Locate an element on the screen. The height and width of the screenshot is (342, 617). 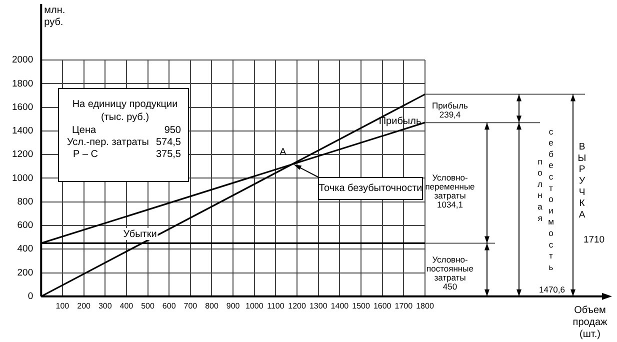
annotation: Р – С is located at coordinates (85, 155).